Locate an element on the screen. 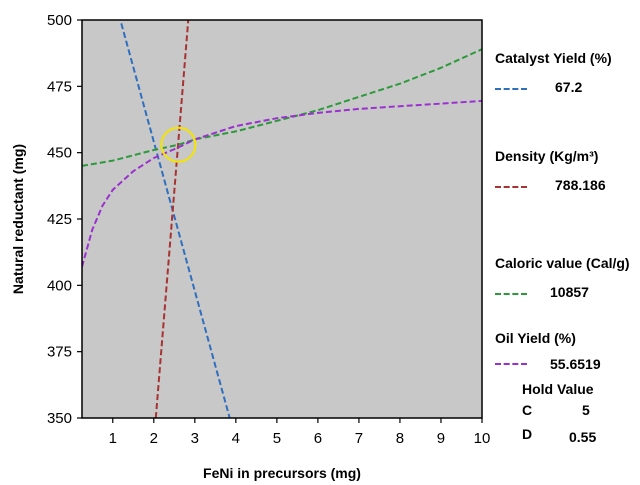 The image size is (640, 485). y-tick-label: 425 is located at coordinates (59, 219).